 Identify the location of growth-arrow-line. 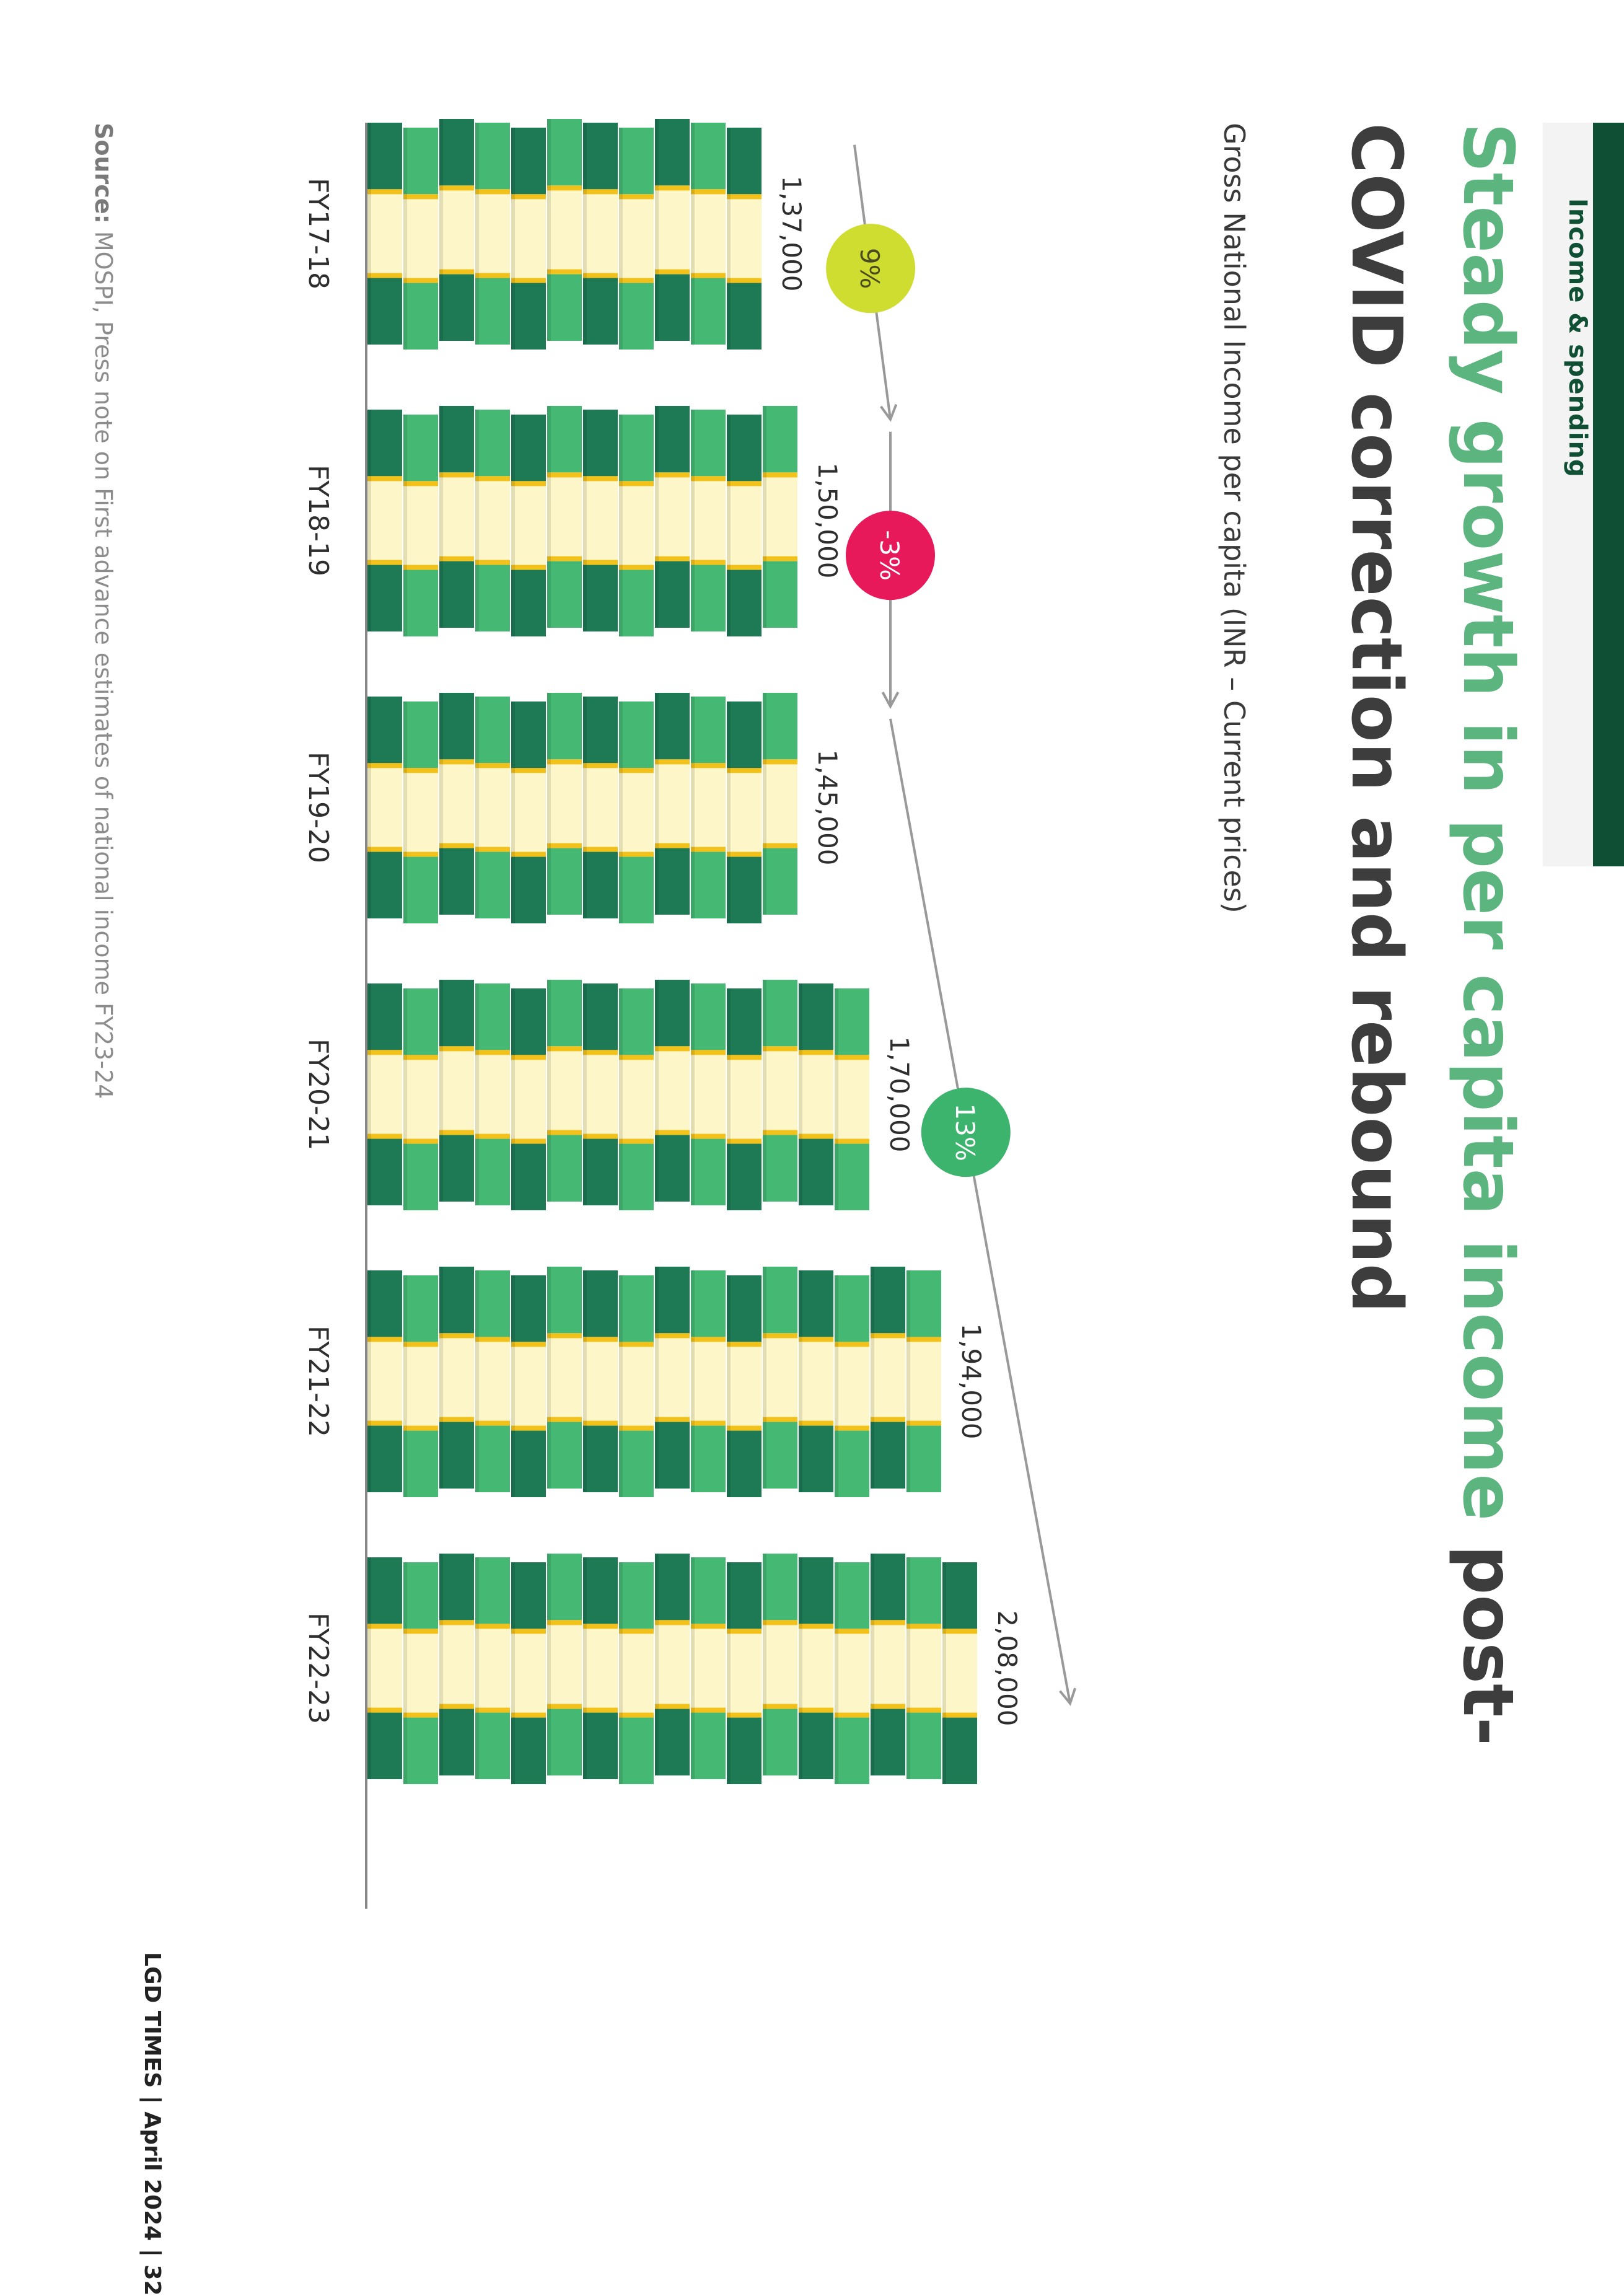
(980, 1211).